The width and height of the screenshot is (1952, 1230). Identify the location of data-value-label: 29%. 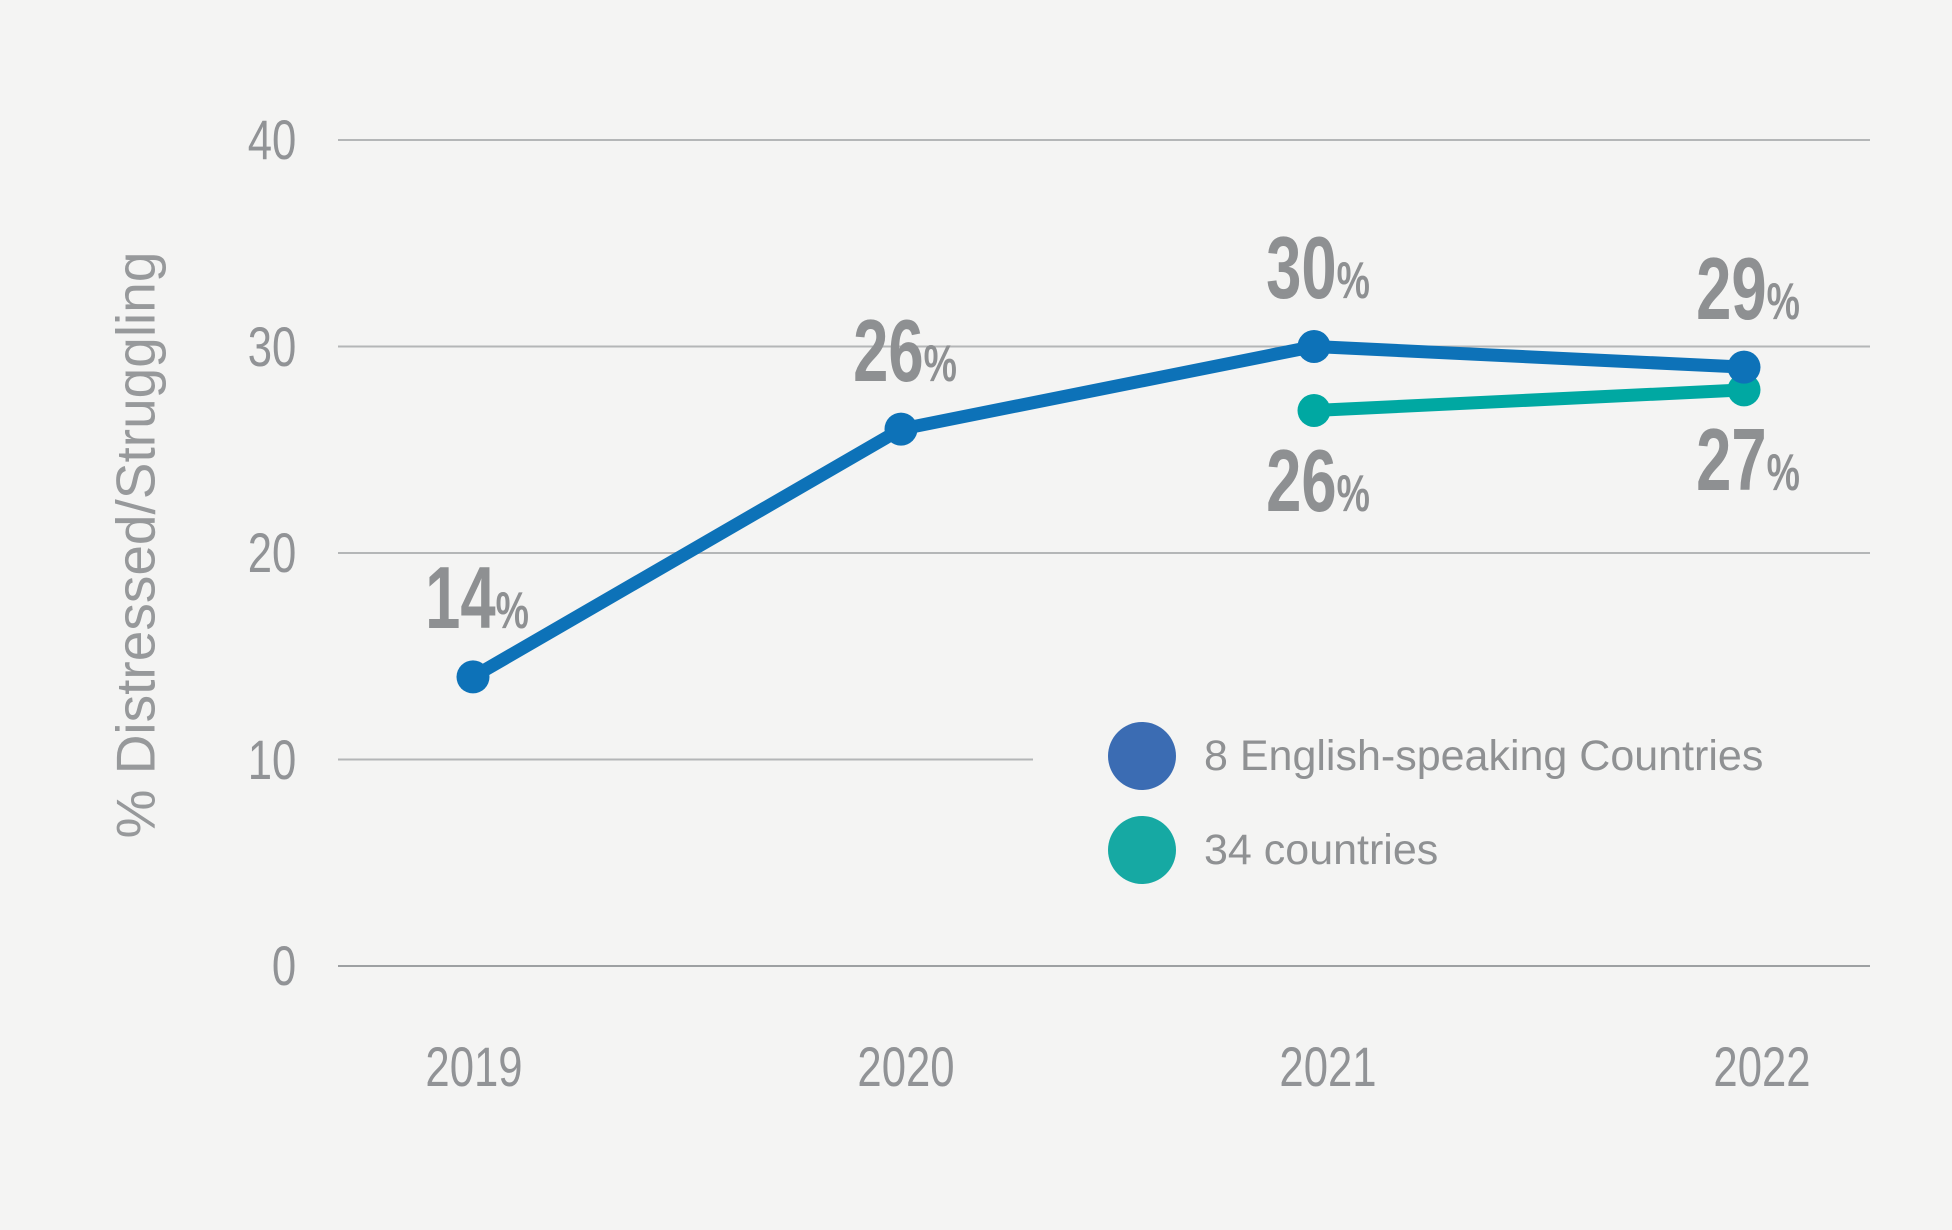
(1748, 288).